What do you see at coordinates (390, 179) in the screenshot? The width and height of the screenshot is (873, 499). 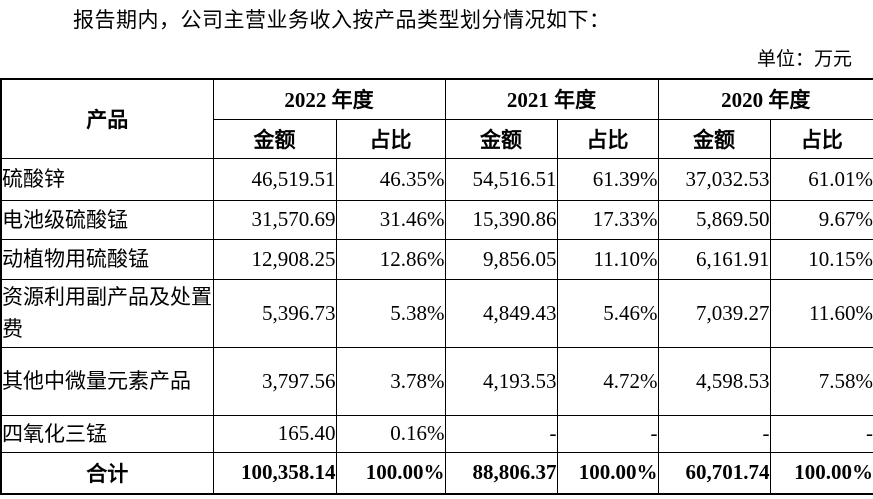 I see `ratio-2022-cell: 46.35%` at bounding box center [390, 179].